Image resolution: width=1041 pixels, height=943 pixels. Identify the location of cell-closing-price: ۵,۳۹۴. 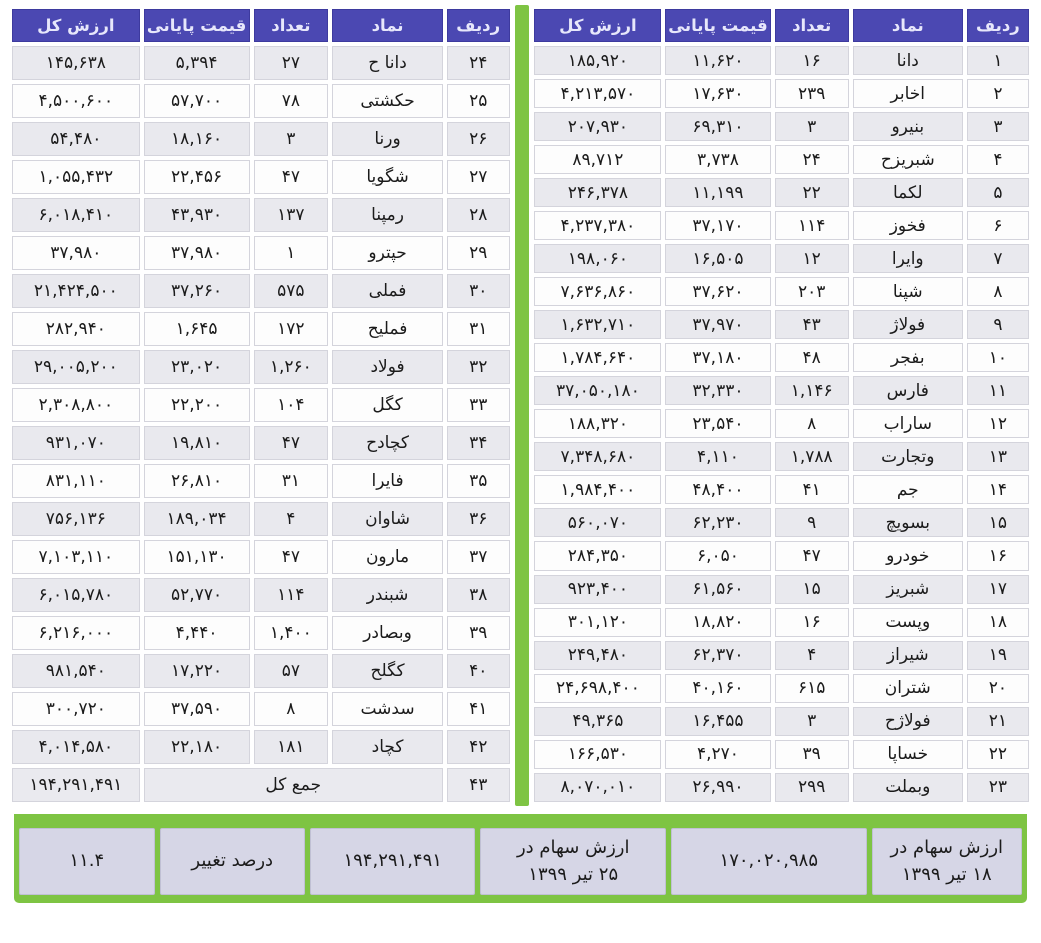
(196, 63).